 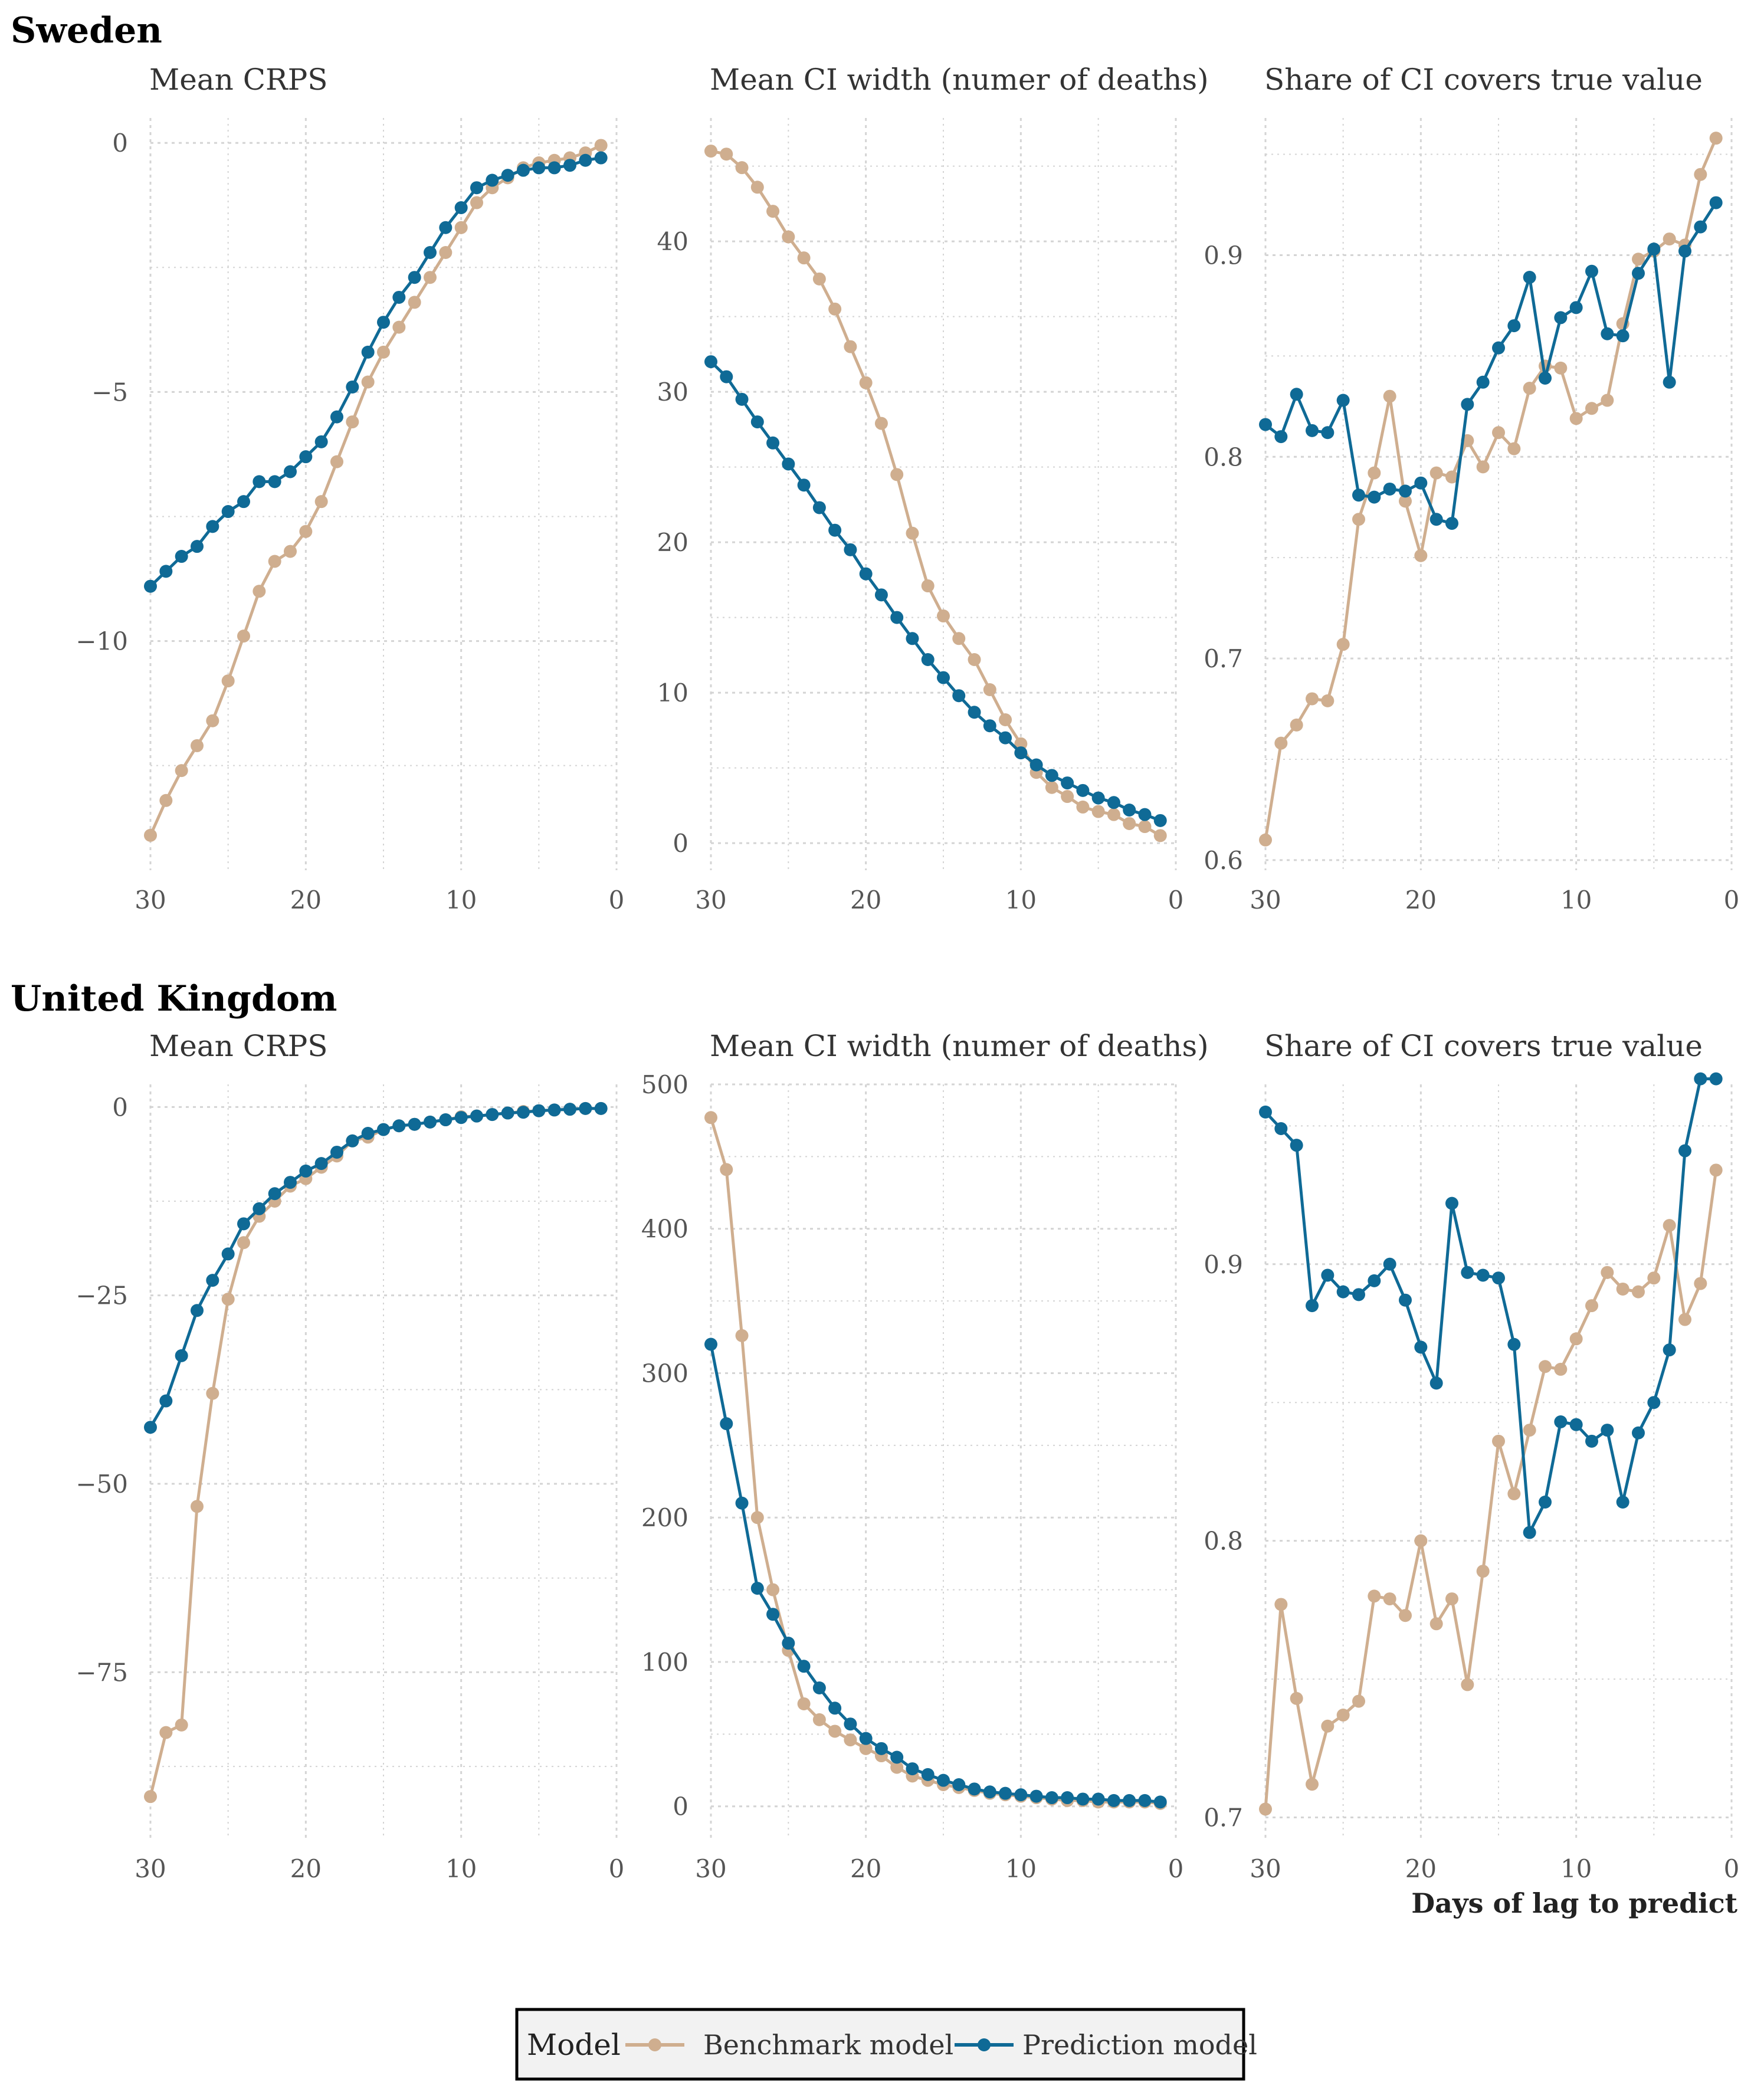 I want to click on panel-title: Mean CI width (numer of deaths), so click(x=959, y=1046).